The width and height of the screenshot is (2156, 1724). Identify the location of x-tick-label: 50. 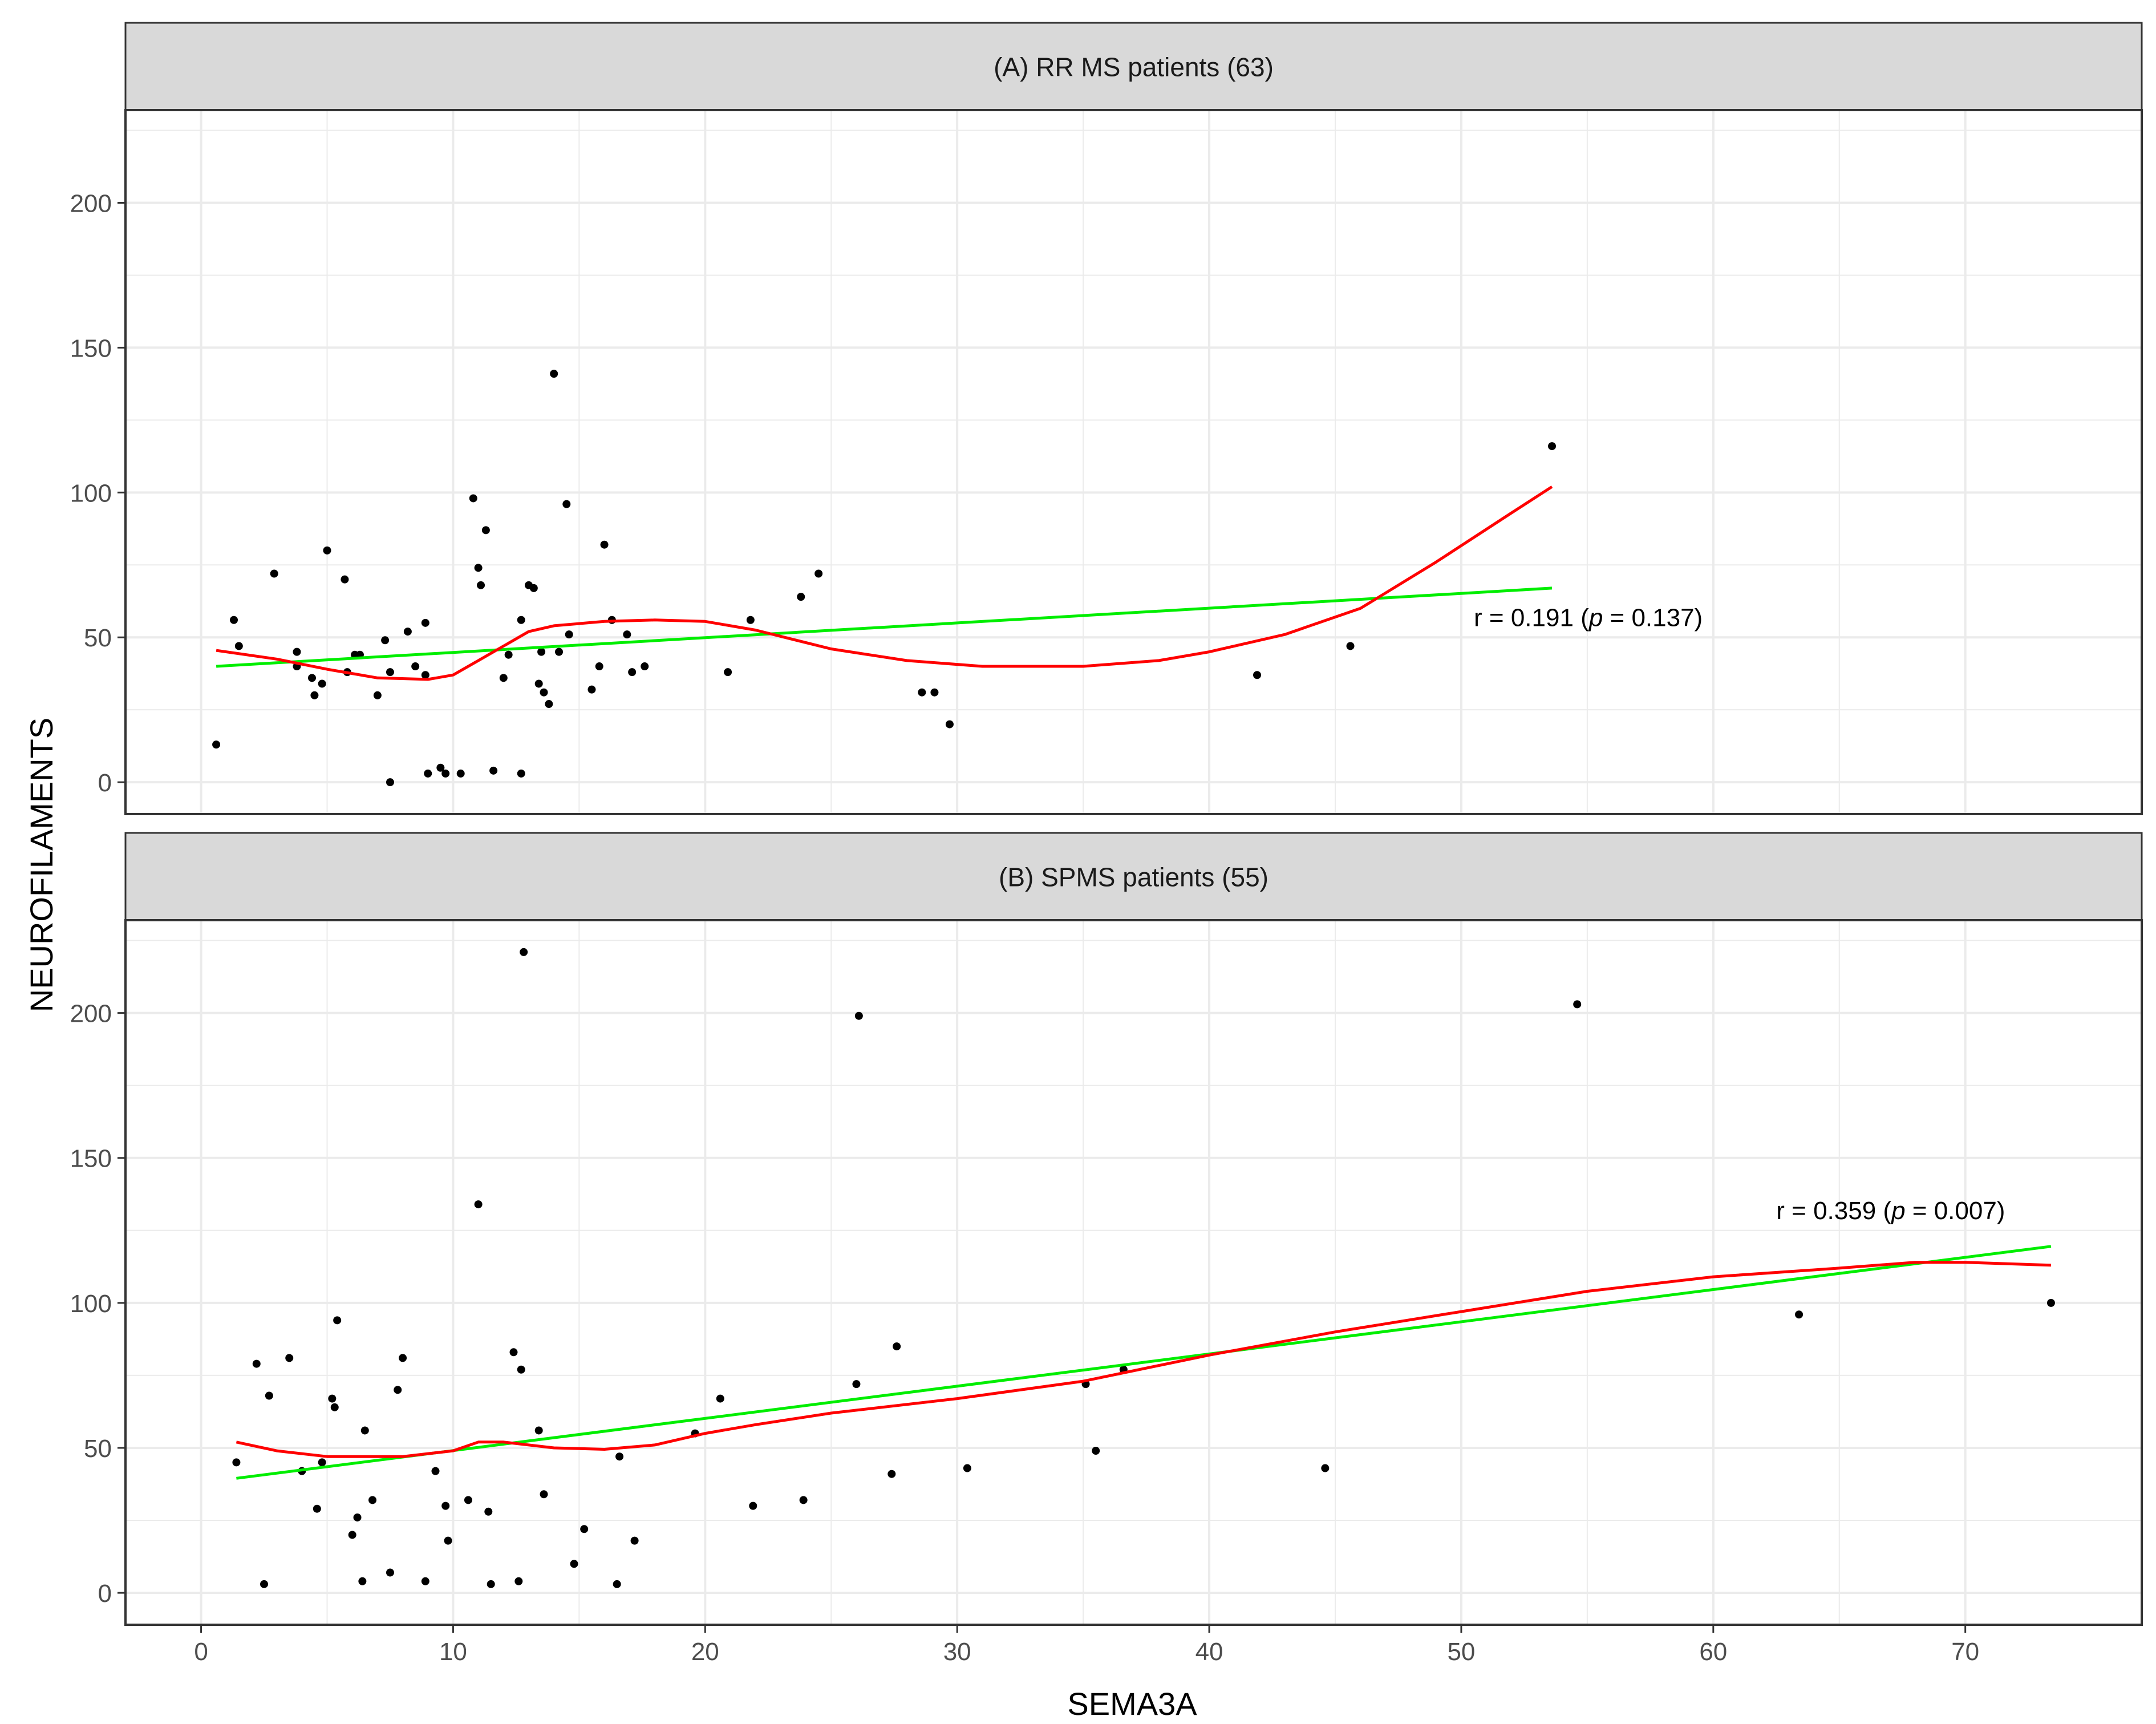
(1461, 1652).